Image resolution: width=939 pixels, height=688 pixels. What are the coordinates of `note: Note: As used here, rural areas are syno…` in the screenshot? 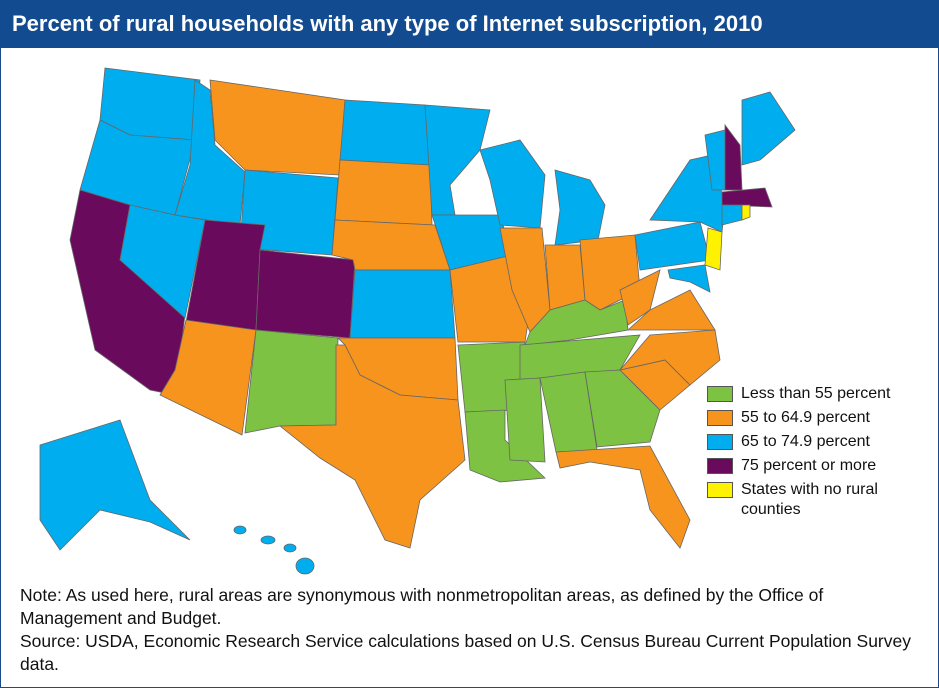 It's located at (422, 606).